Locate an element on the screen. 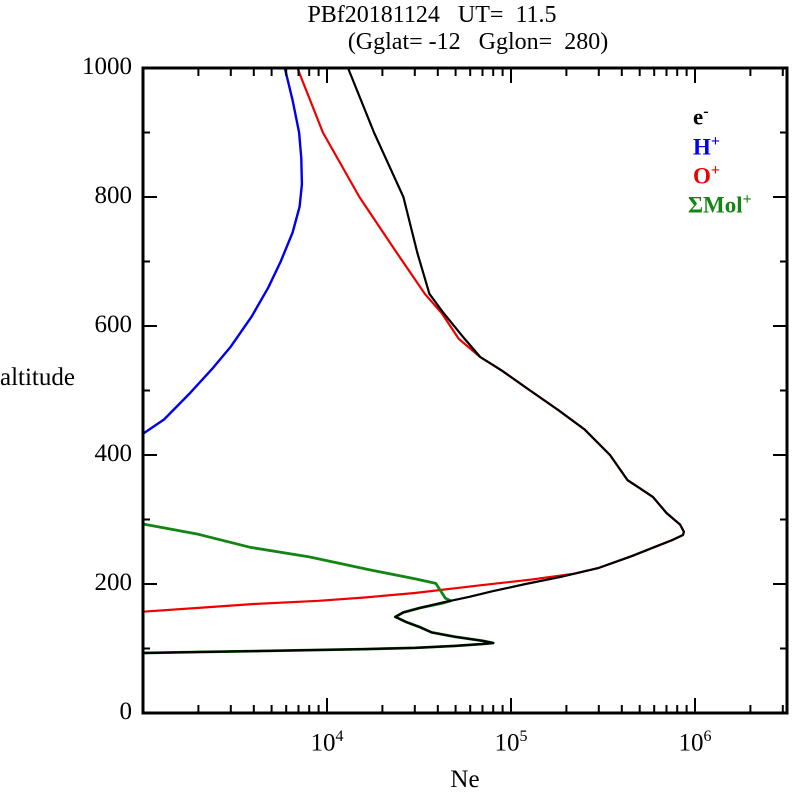 This screenshot has height=795, width=792. legend-label: H is located at coordinates (702, 147).